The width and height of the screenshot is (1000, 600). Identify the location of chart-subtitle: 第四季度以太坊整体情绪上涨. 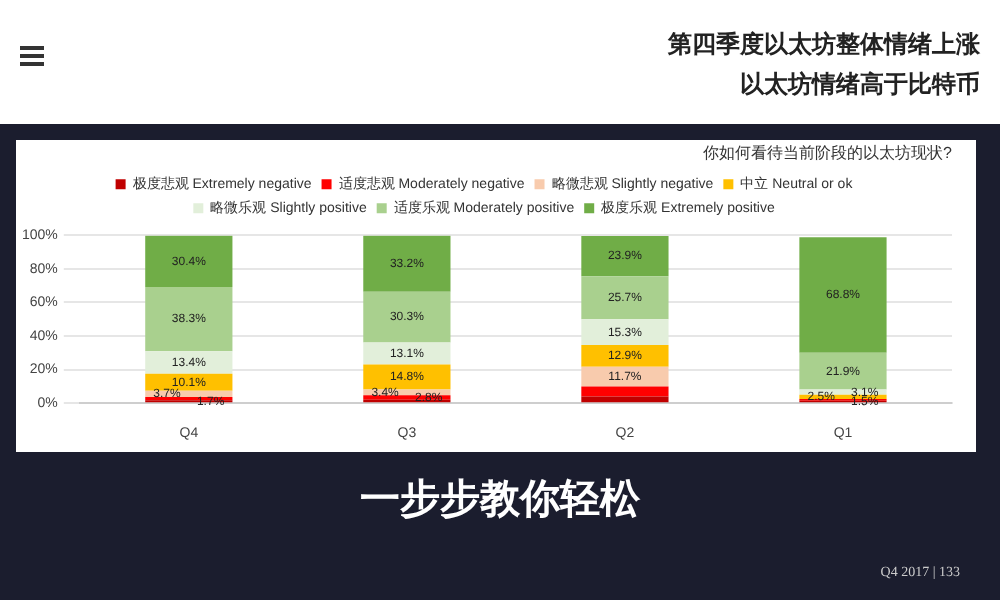
(824, 45).